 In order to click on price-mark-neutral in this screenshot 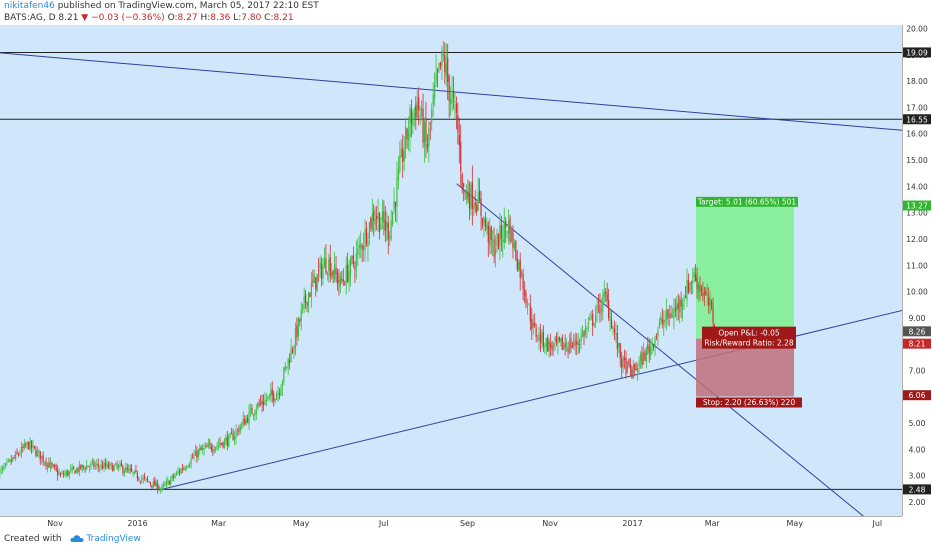, I will do `click(917, 331)`.